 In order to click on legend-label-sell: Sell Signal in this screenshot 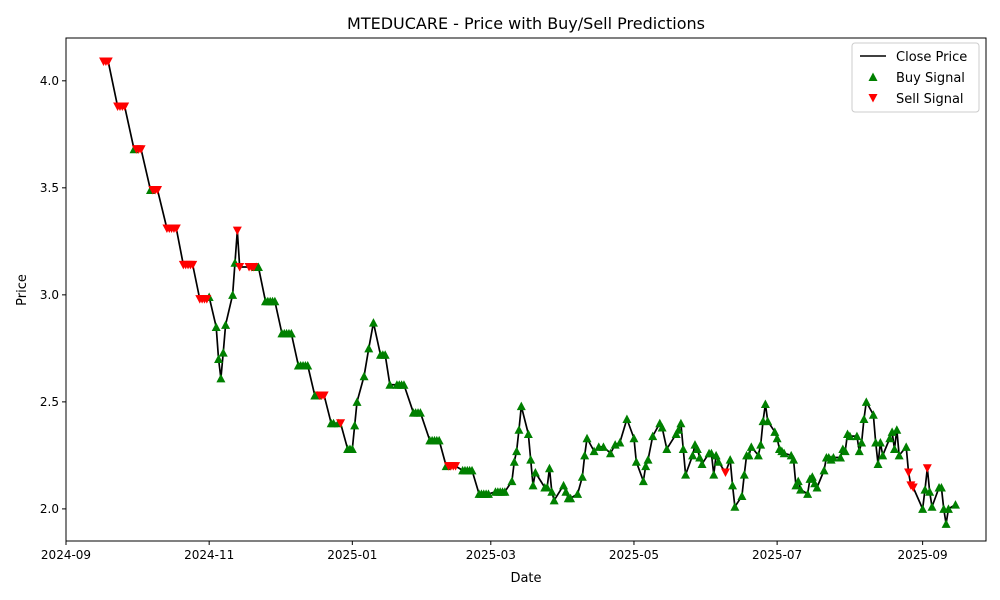, I will do `click(930, 99)`.